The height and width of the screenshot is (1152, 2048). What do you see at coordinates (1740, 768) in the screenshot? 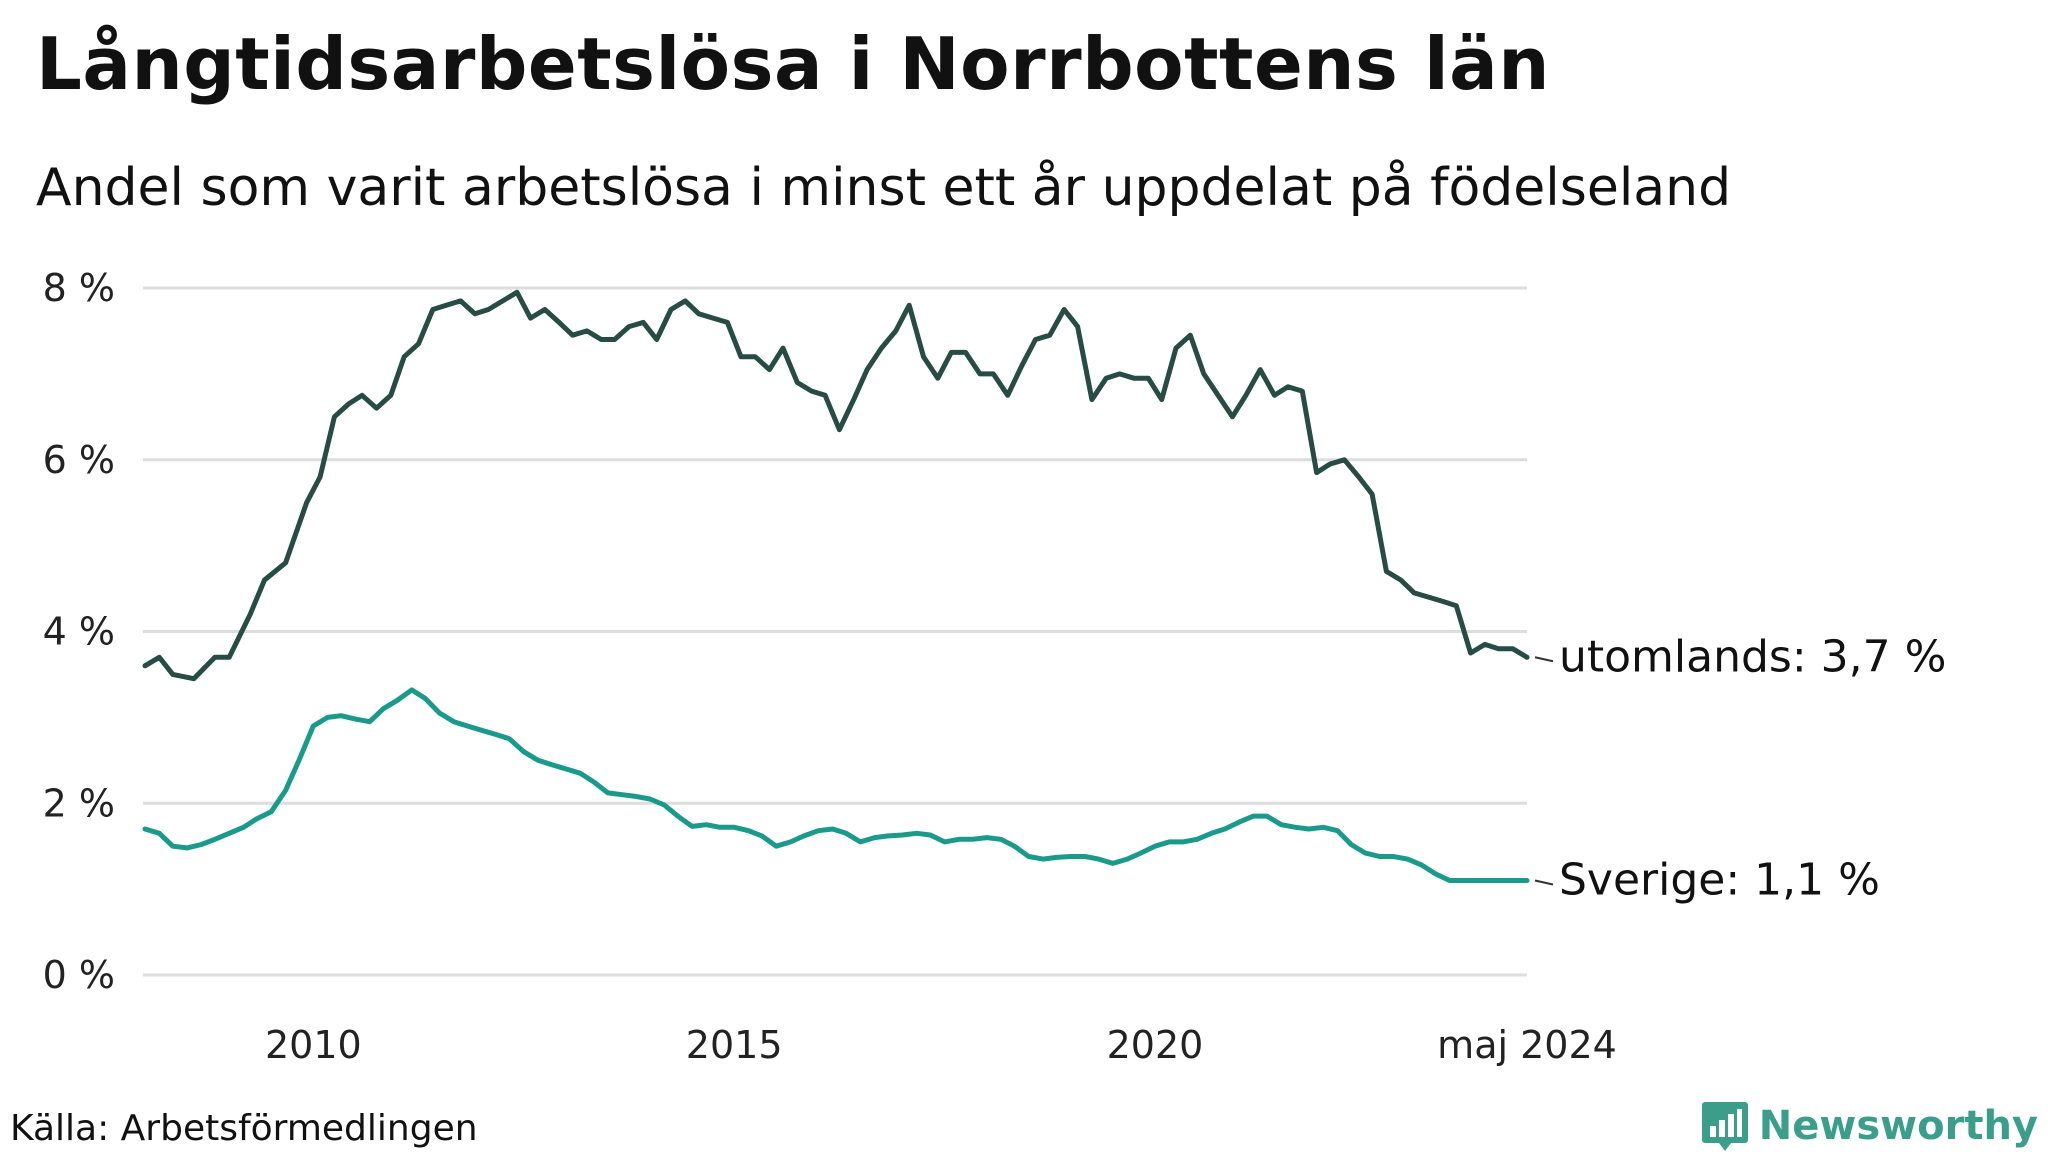
I see `end-labels: utomlands: 3,7 % Sverige: 1,1 %` at bounding box center [1740, 768].